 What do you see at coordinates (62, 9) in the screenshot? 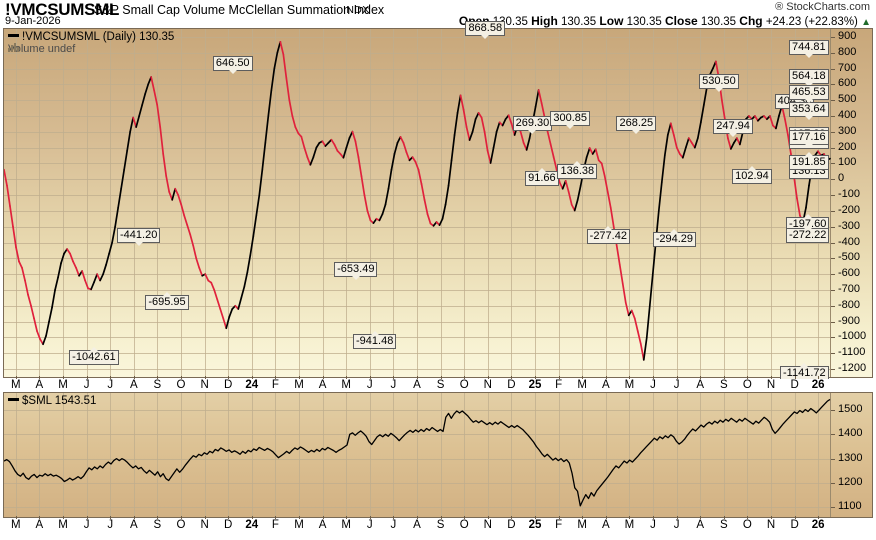
I see `symbol-ticker: !VMCSUMSML` at bounding box center [62, 9].